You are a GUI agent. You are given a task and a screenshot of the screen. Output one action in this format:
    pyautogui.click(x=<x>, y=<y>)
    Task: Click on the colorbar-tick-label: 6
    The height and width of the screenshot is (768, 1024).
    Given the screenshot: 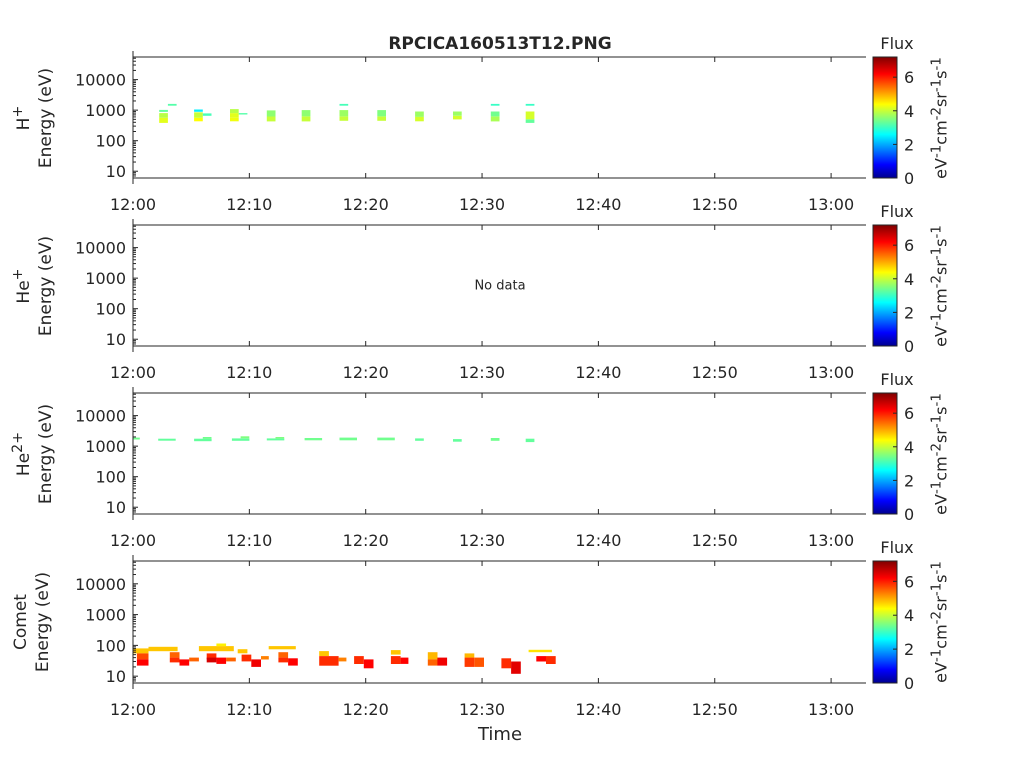 What is the action you would take?
    pyautogui.click(x=909, y=413)
    